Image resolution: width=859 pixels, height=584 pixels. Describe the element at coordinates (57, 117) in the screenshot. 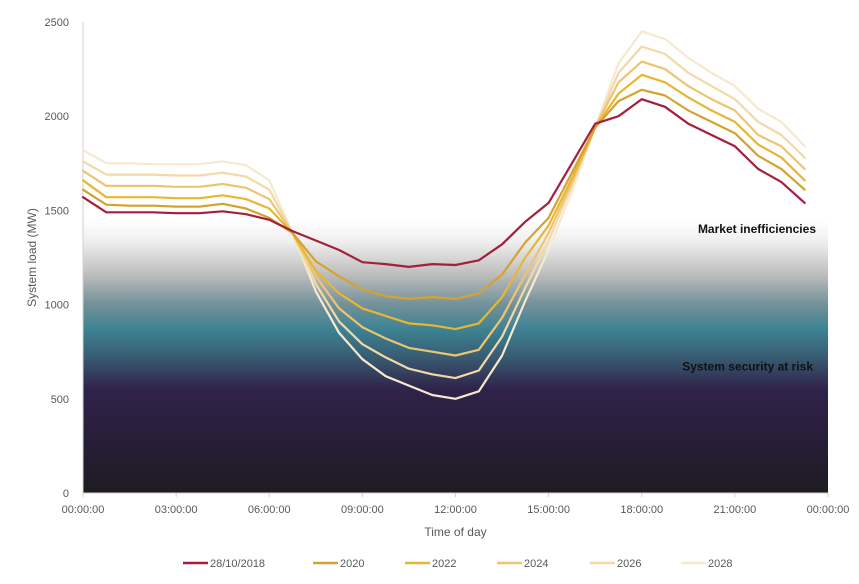

I see `y-tick-label: 2000` at that location.